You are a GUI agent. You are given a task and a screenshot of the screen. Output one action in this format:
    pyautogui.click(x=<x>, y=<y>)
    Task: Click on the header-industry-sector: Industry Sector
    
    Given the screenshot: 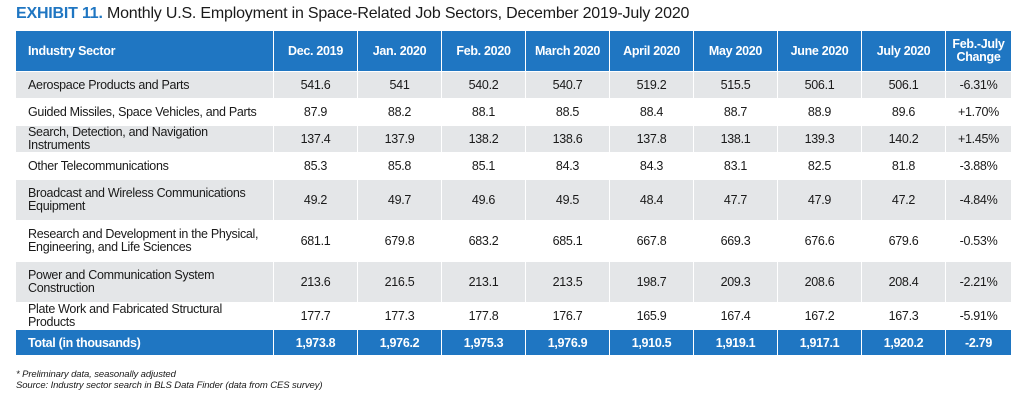 What is the action you would take?
    pyautogui.click(x=144, y=51)
    